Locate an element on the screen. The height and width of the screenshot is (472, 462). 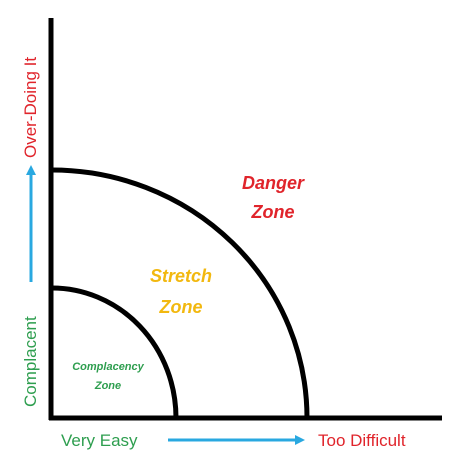
stretch-zone-label-line1: Stretch is located at coordinates (181, 276).